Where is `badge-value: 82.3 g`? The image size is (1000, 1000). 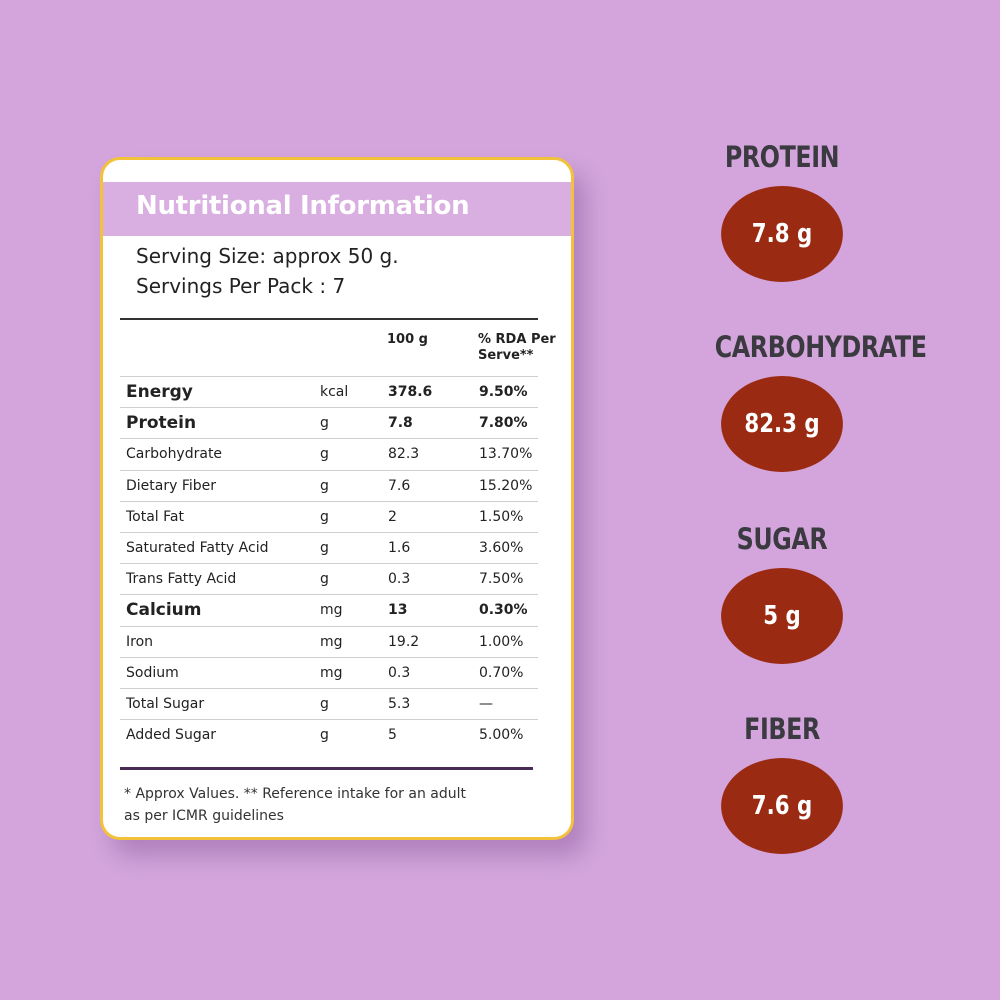 badge-value: 82.3 g is located at coordinates (782, 424).